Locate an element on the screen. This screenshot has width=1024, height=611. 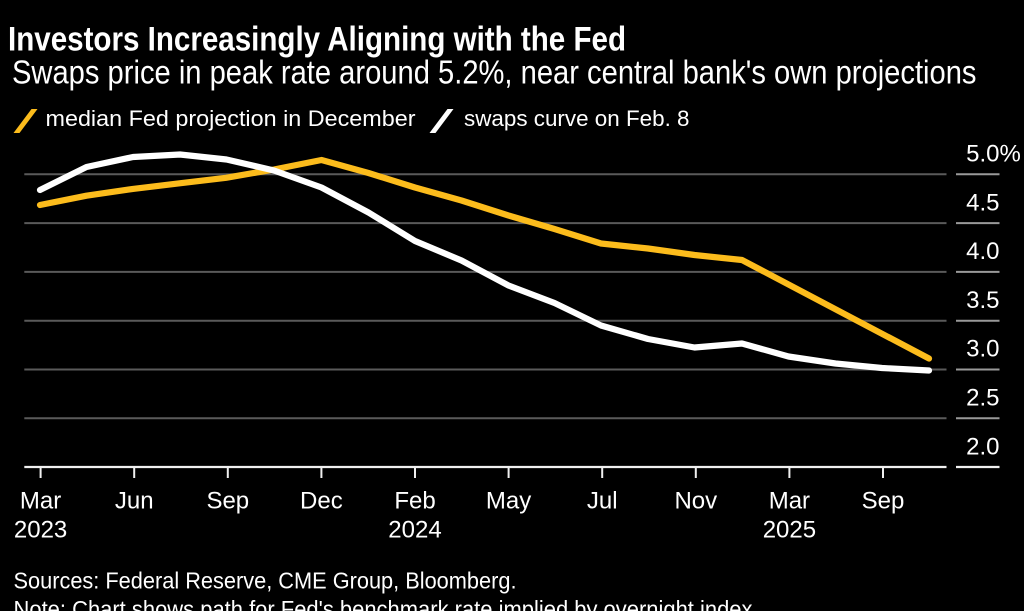
svg-text: 3.0 is located at coordinates (982, 349).